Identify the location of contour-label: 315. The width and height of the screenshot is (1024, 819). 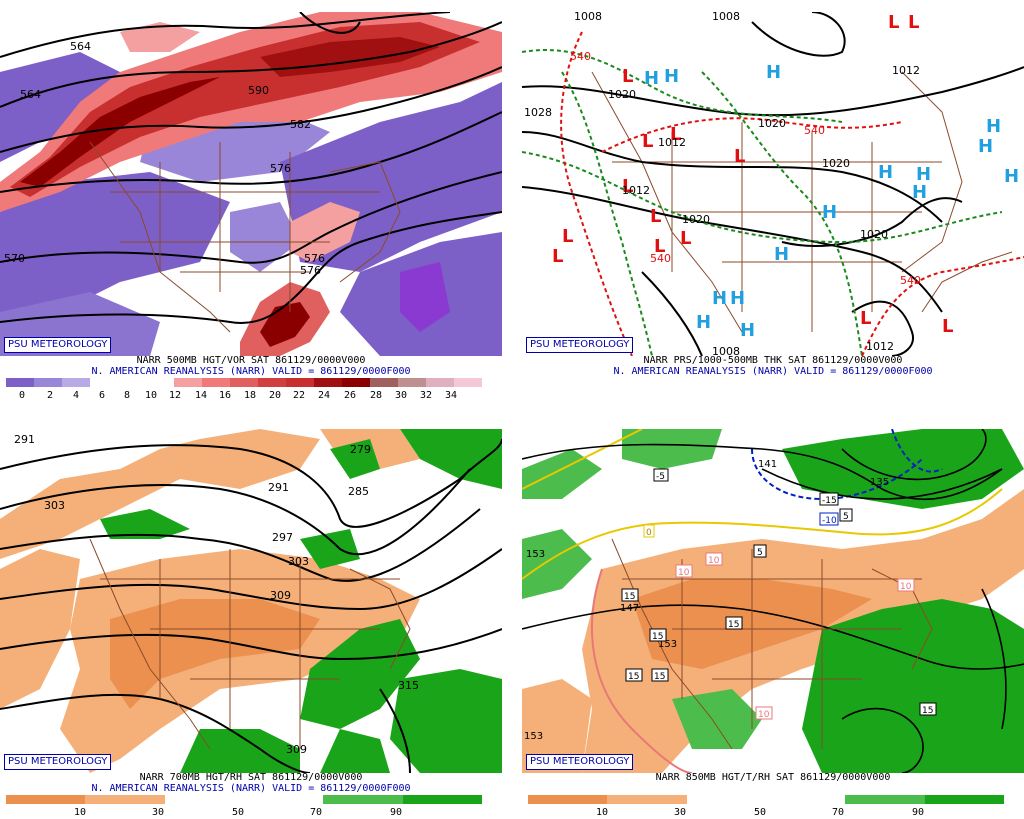
(408, 685).